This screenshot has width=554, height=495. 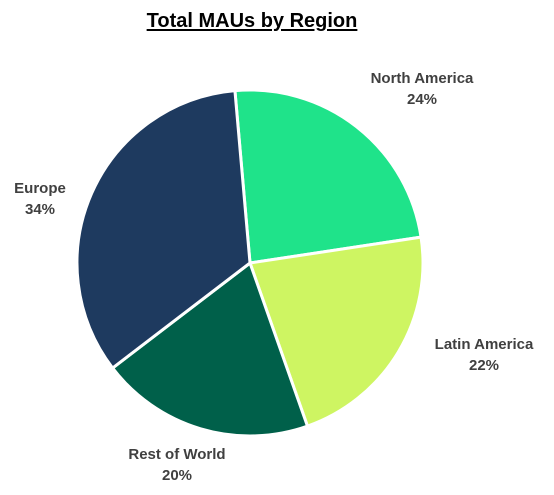 I want to click on slice-name-label: Rest of World, so click(x=176, y=454).